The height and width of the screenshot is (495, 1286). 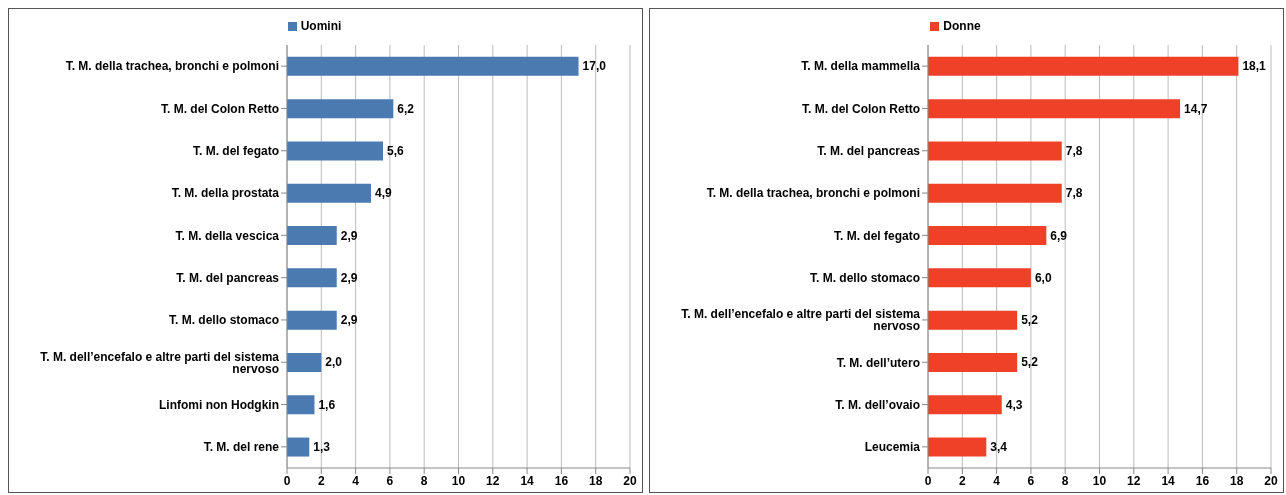 What do you see at coordinates (892, 447) in the screenshot?
I see `y-tick-label: Leucemia` at bounding box center [892, 447].